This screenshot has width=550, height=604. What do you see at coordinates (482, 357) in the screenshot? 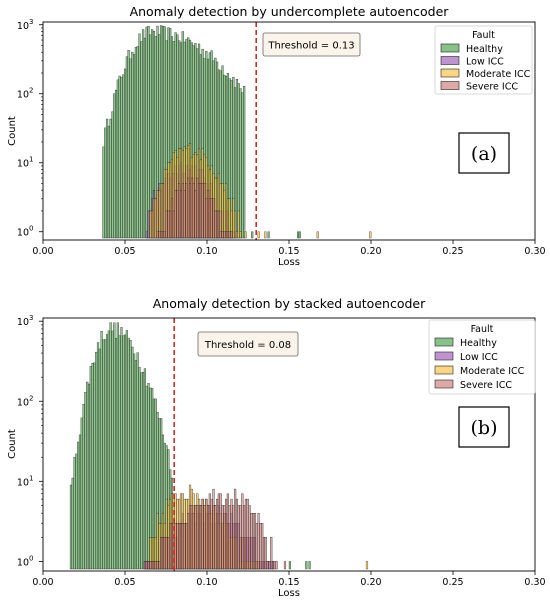
I see `legend-box` at bounding box center [482, 357].